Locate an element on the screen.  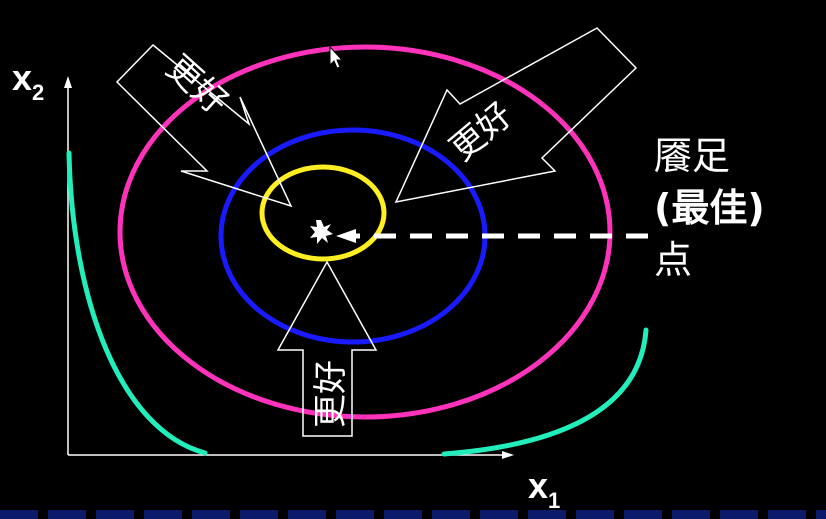
indifference-curve-right is located at coordinates (545, 392).